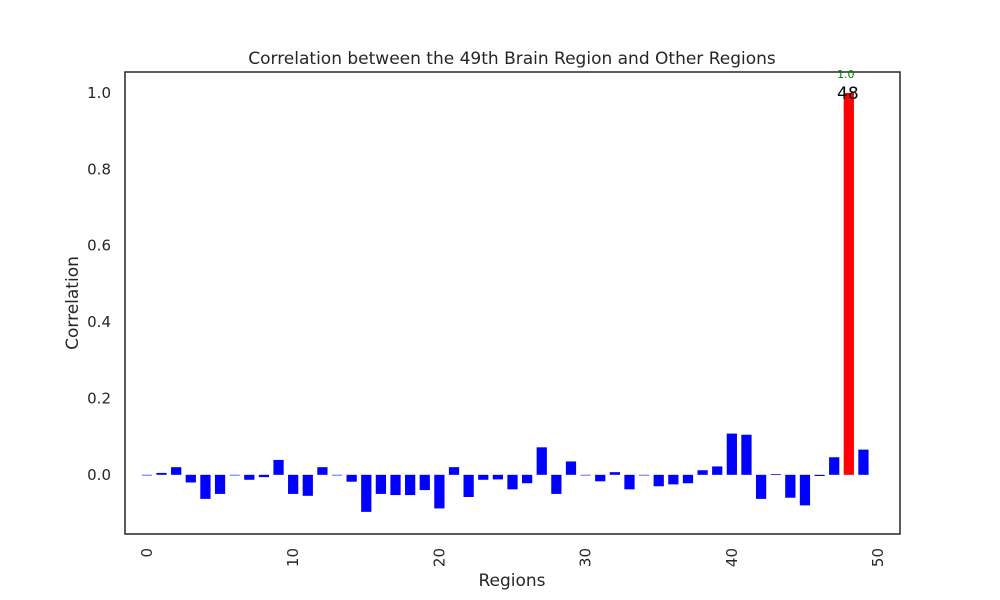 The image size is (1000, 600). Describe the element at coordinates (99, 475) in the screenshot. I see `y-tick-label: 0.0` at that location.